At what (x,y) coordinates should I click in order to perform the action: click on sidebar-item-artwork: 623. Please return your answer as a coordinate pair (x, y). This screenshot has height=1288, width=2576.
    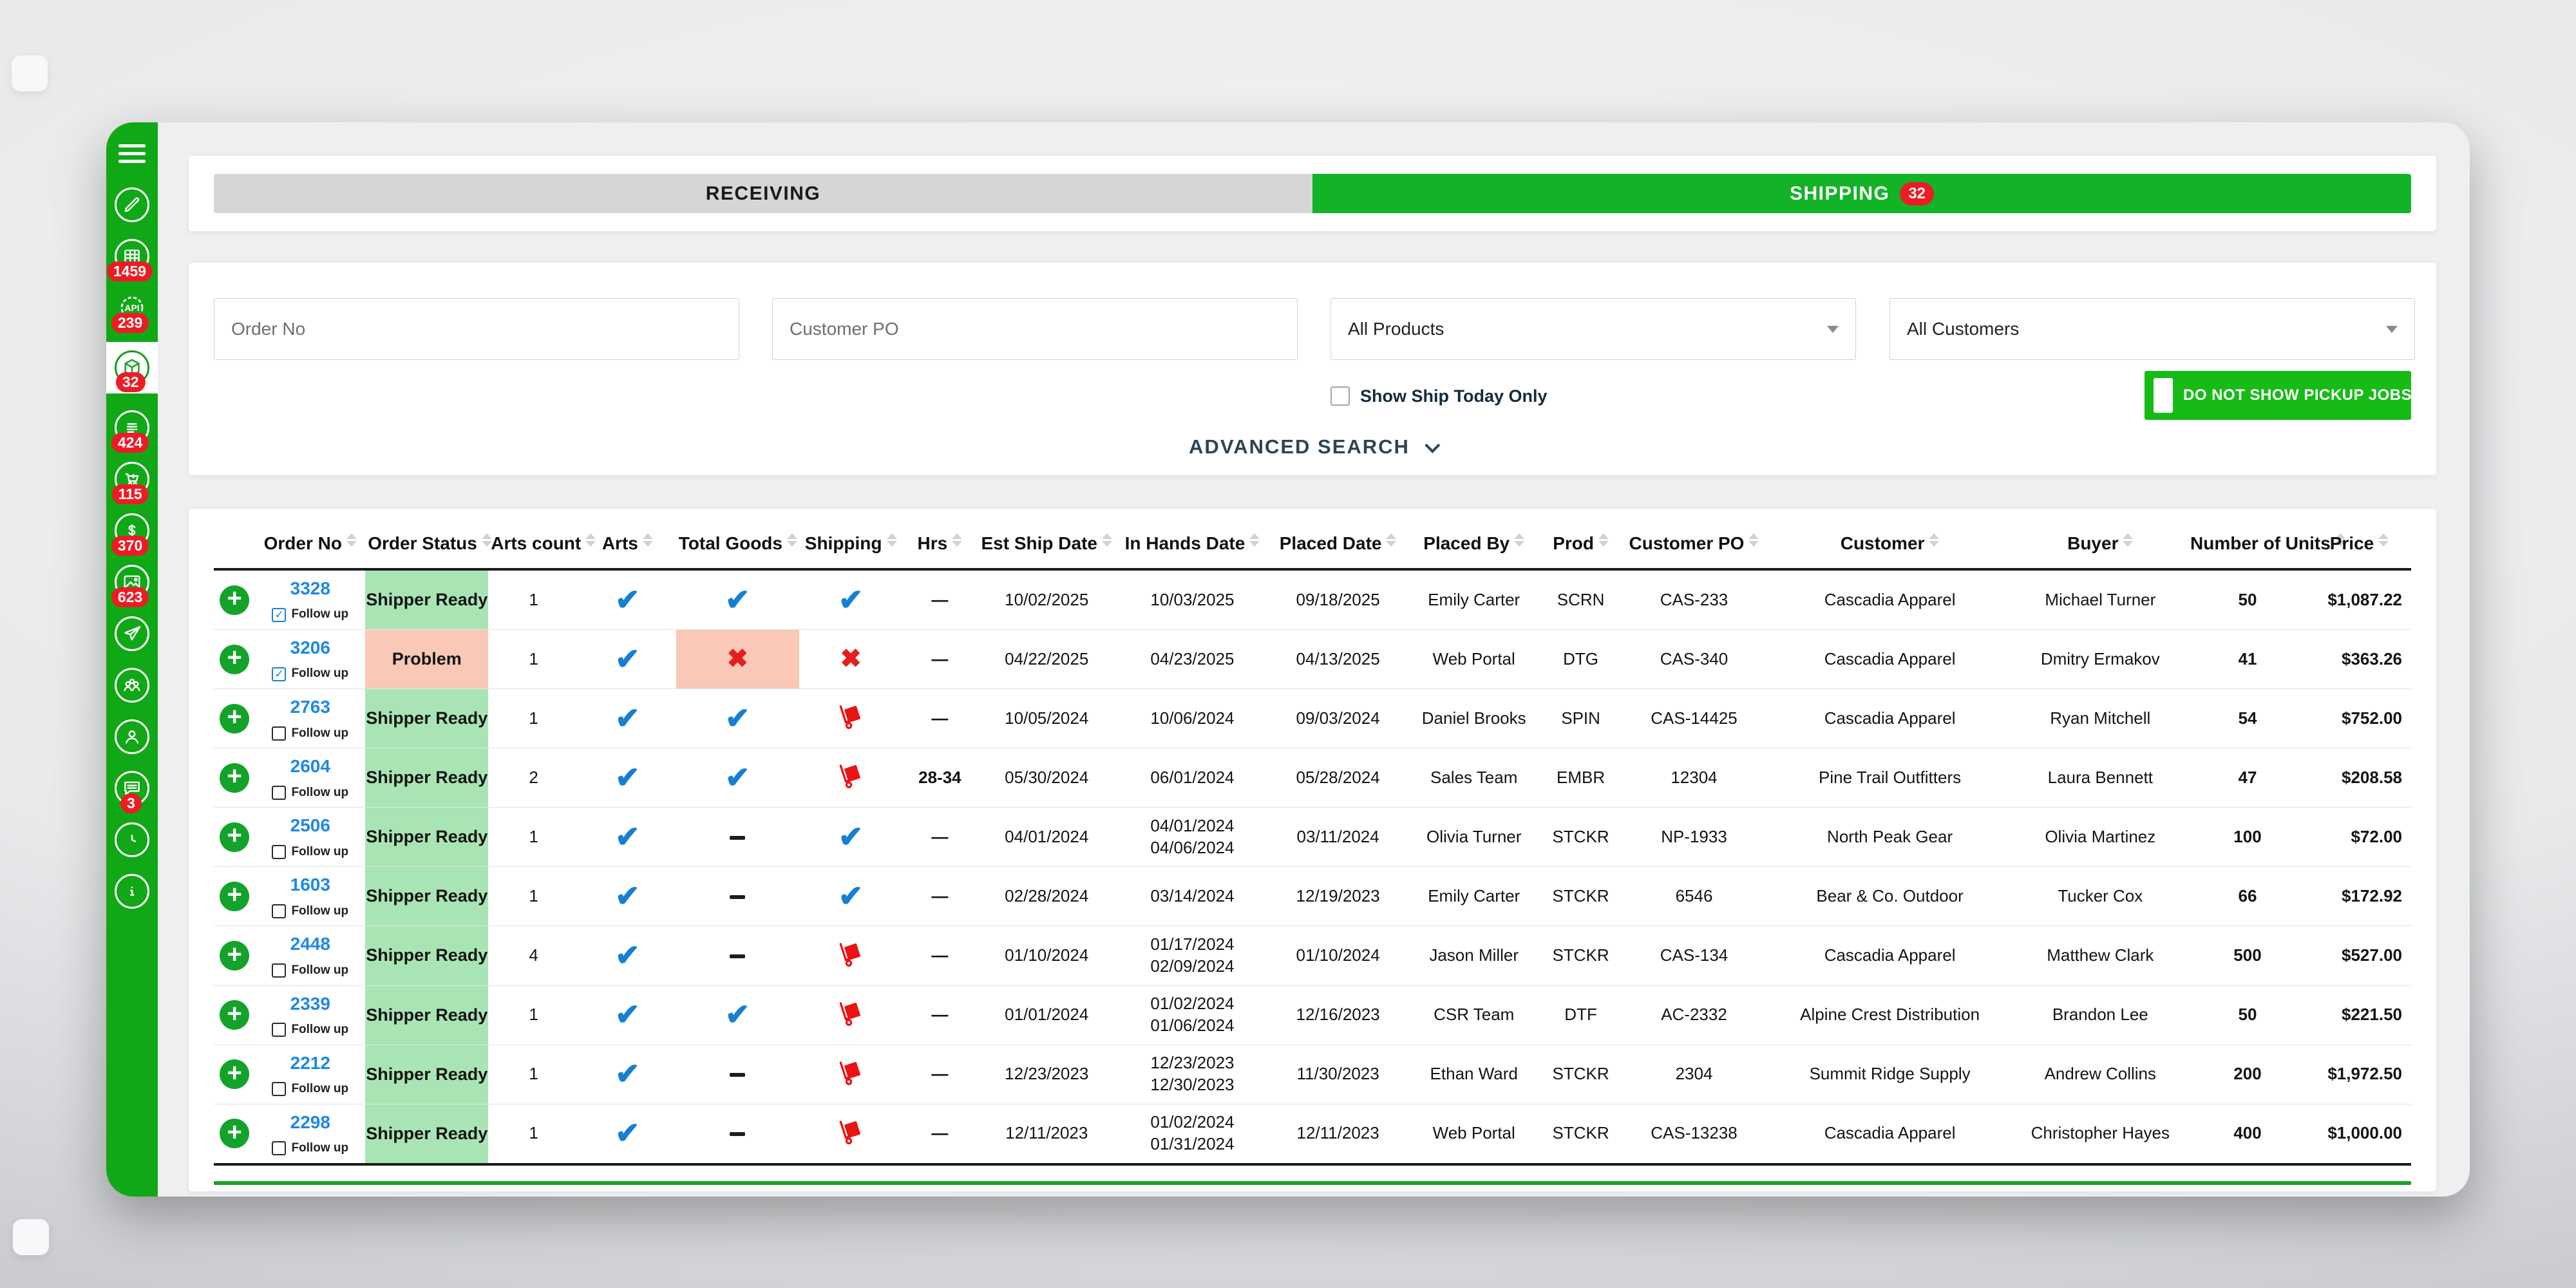
    Looking at the image, I should click on (132, 586).